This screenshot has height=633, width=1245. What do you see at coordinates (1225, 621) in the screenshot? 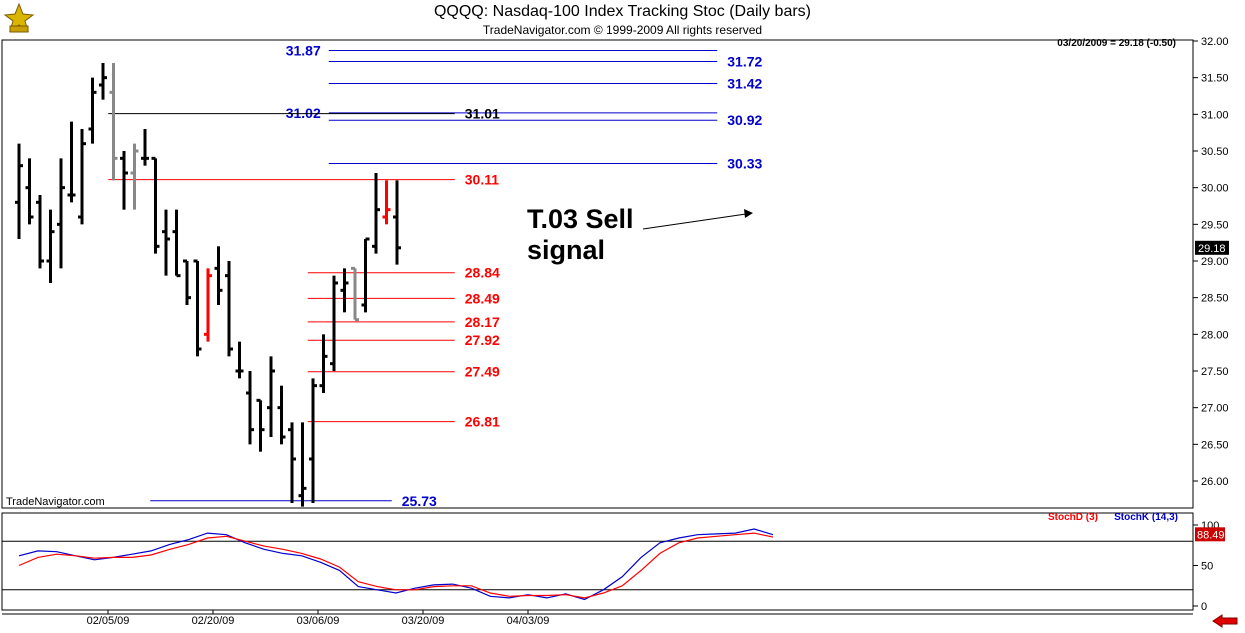
I see `scroll-left-arrow-icon` at bounding box center [1225, 621].